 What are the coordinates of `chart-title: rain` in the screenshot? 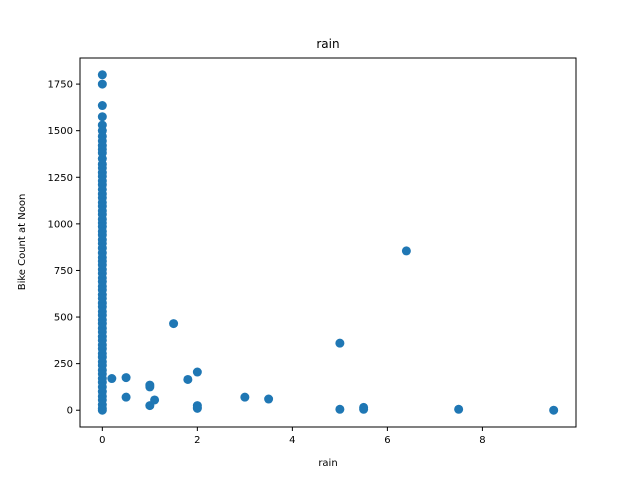 It's located at (327, 44).